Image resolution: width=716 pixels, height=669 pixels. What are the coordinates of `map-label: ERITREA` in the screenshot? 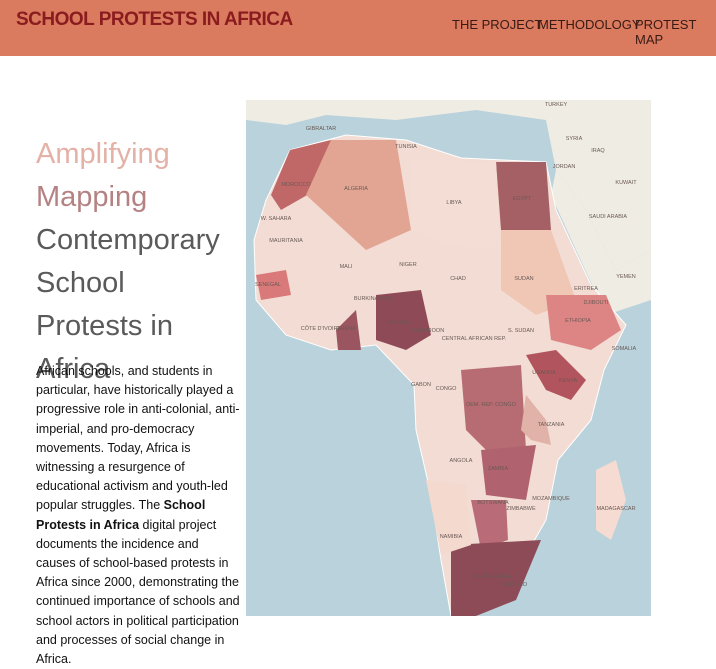 It's located at (586, 289).